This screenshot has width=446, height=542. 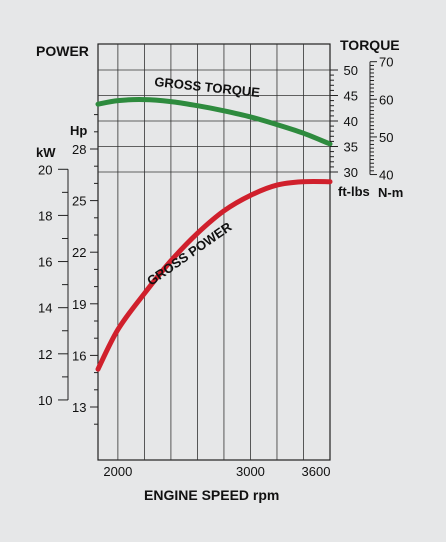 I want to click on hp-tick-label: 28, so click(x=79, y=149).